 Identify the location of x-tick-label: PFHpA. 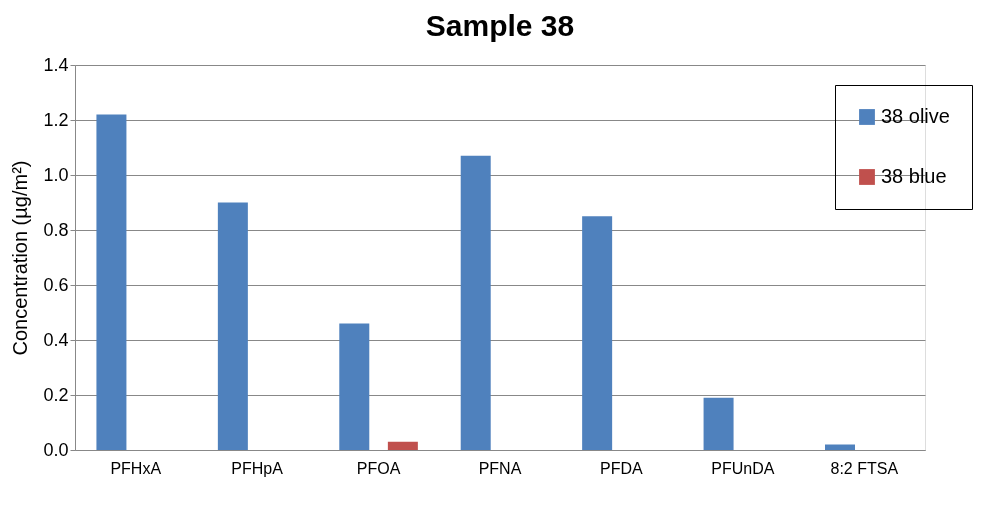
(257, 468).